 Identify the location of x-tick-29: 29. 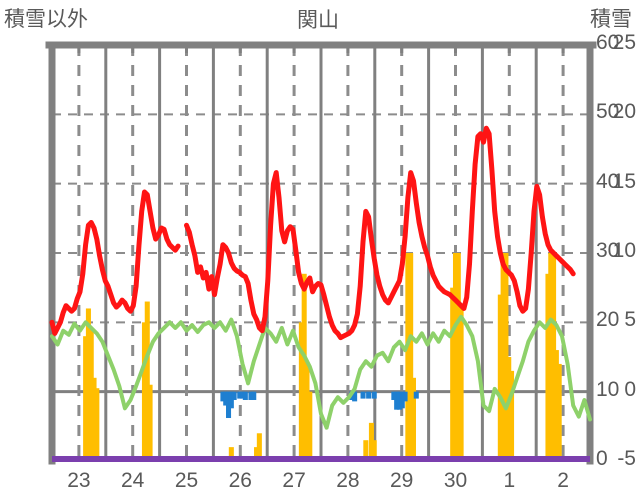
(402, 480).